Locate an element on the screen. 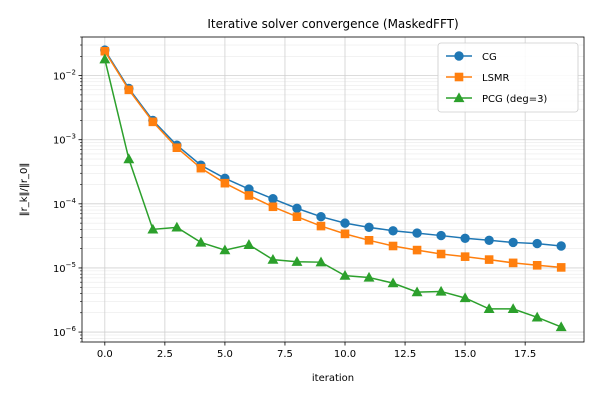  x-tick-label: 15.0 is located at coordinates (465, 354).